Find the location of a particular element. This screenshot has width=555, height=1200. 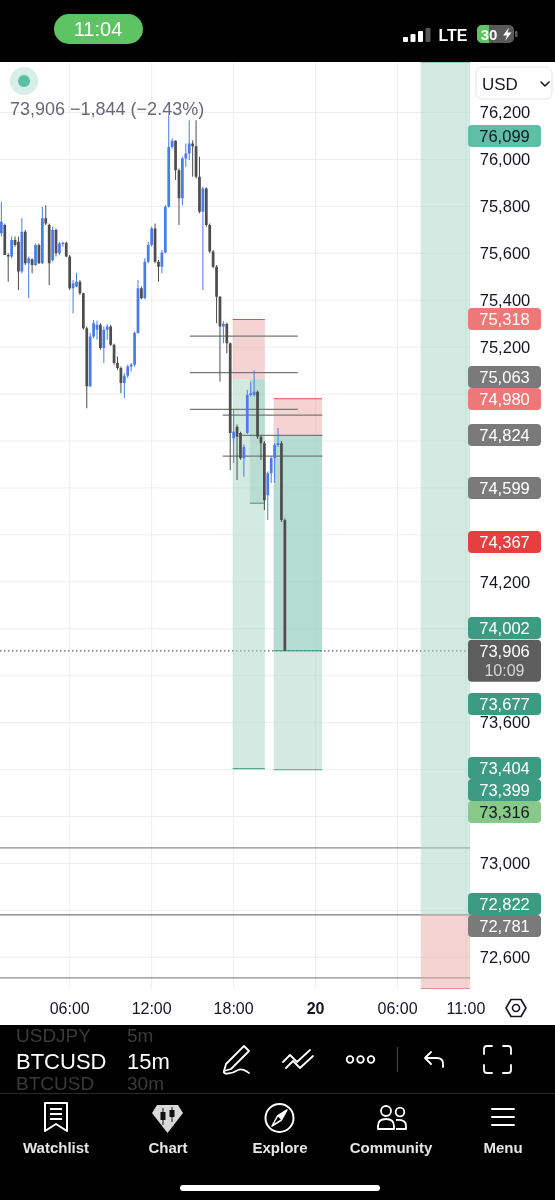

y-tick-label: 74,200 is located at coordinates (505, 581).